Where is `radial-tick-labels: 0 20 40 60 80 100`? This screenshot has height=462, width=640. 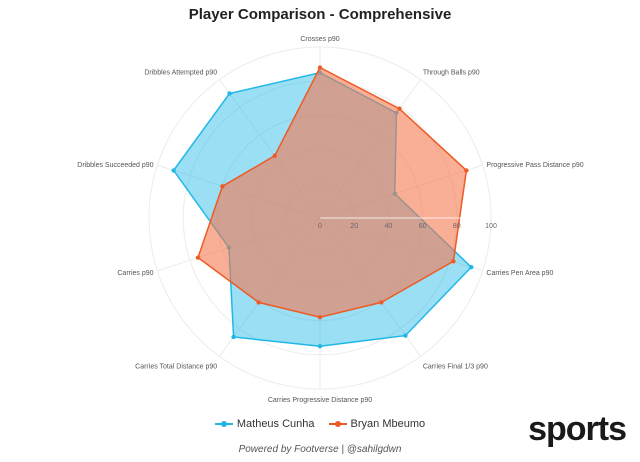
radial-tick-labels: 0 20 40 60 80 100 is located at coordinates (407, 223).